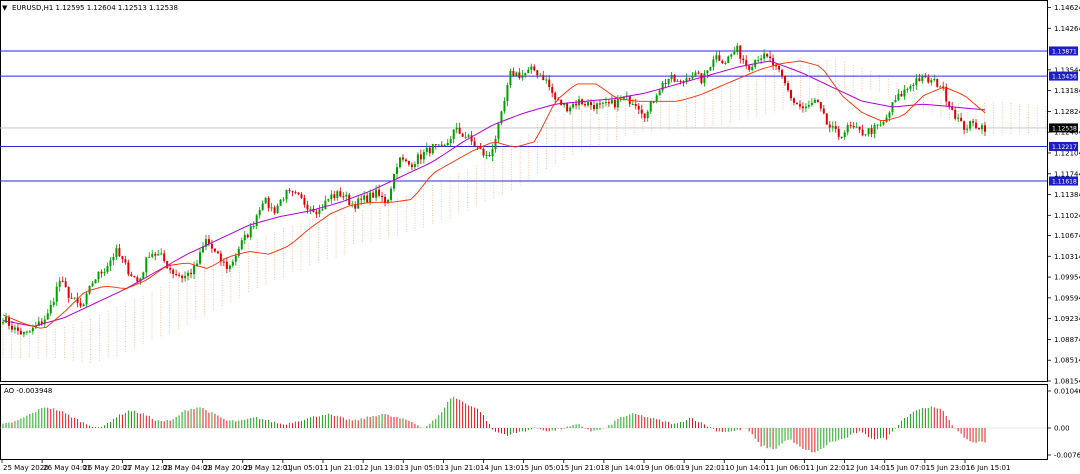 Image resolution: width=1080 pixels, height=474 pixels. Describe the element at coordinates (1067, 8) in the screenshot. I see `price-tick-label: 1.14624` at that location.